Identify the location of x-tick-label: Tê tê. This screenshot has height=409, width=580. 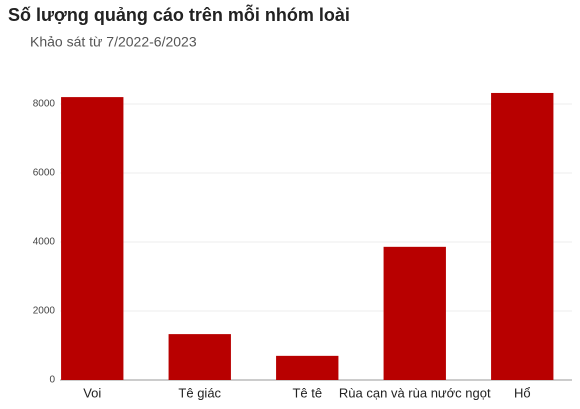
(307, 392).